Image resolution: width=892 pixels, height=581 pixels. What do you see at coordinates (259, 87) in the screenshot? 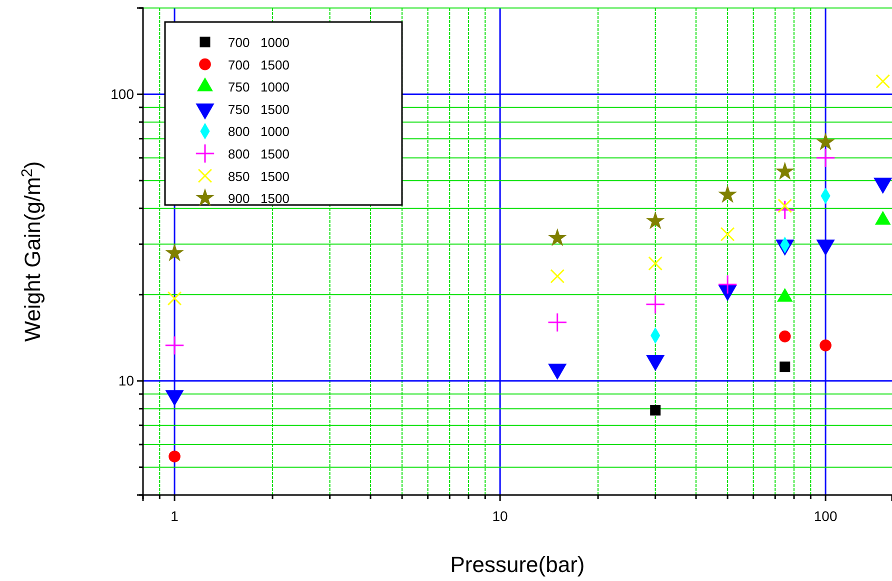
I see `legend-label: 750 1000` at bounding box center [259, 87].